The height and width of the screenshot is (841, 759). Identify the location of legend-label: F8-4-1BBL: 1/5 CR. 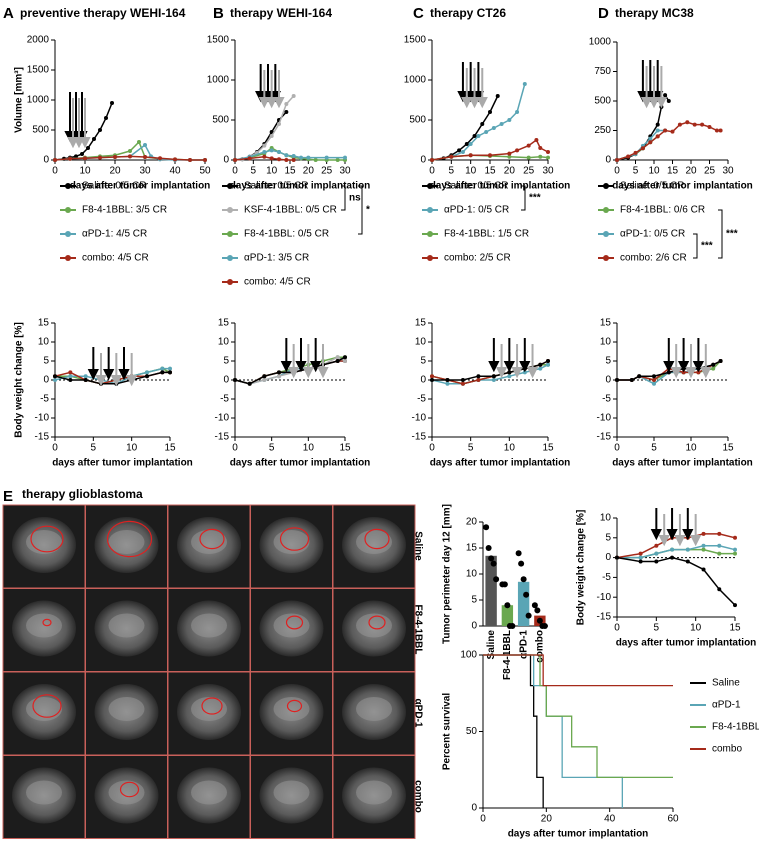
(486, 234).